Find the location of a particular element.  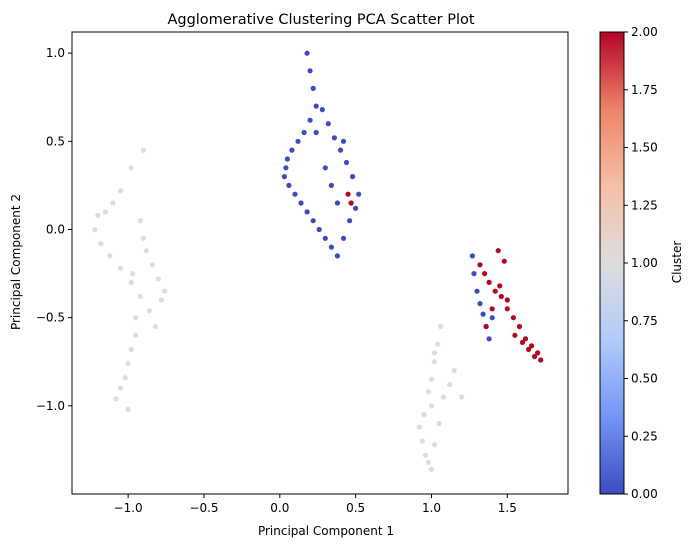

colorbar-tick-label: 0.25 is located at coordinates (644, 436).